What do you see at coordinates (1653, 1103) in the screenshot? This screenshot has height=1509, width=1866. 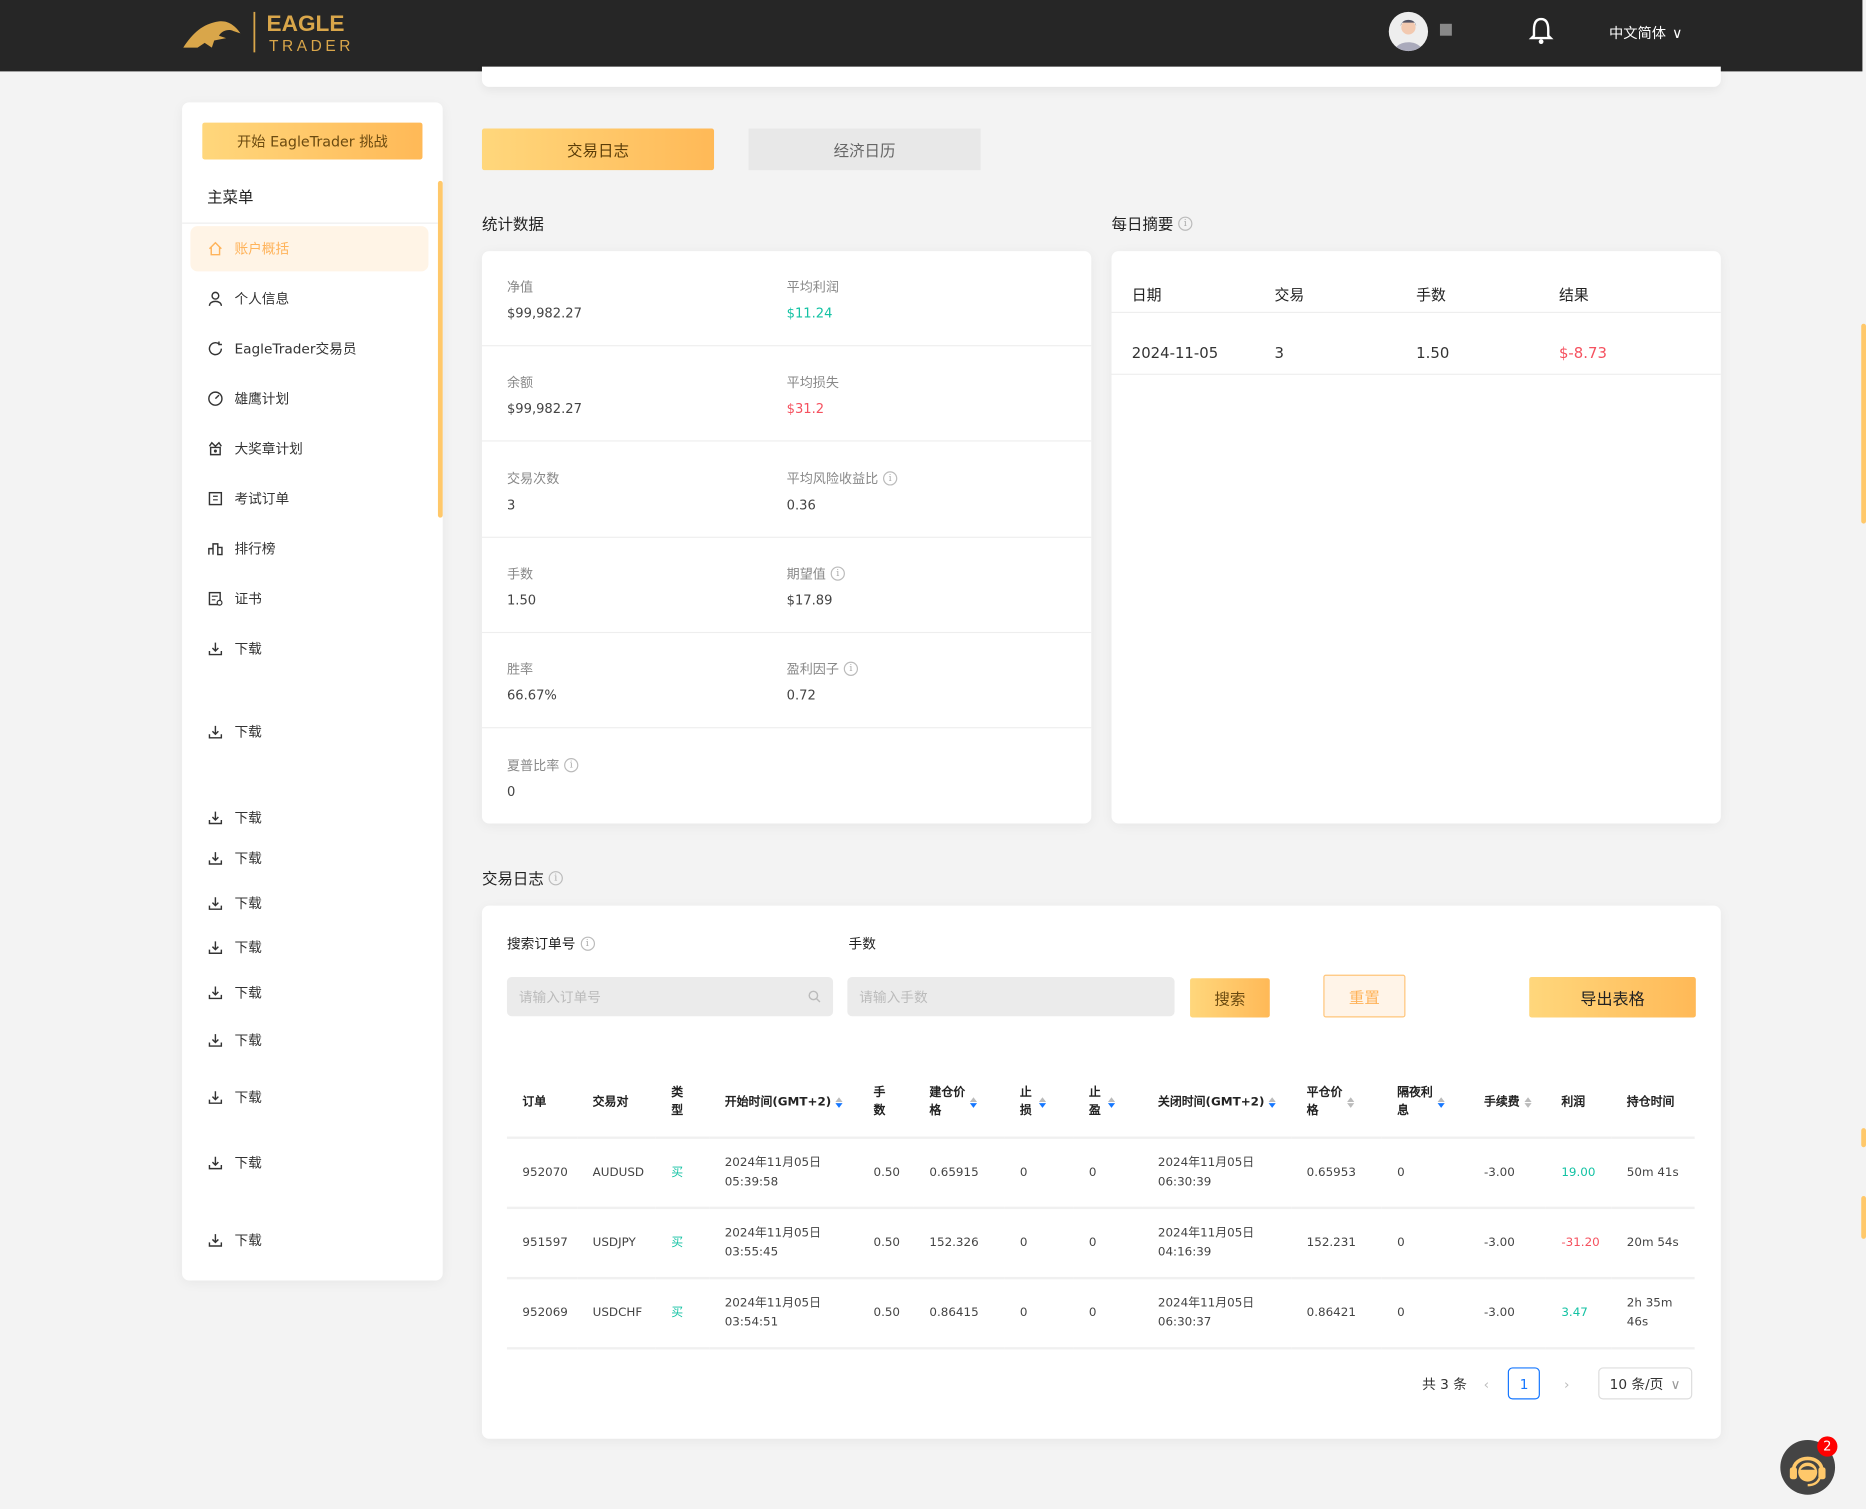 I see `column-header: 持仓时间` at bounding box center [1653, 1103].